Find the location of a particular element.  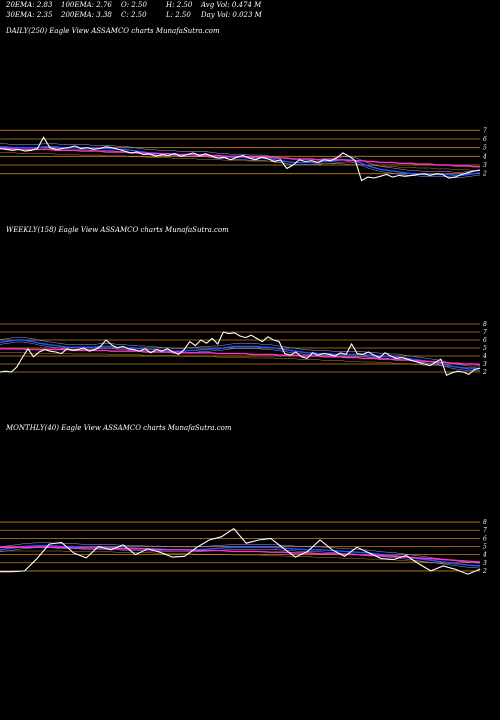

weekly-ytick-label: 3 is located at coordinates (485, 364).